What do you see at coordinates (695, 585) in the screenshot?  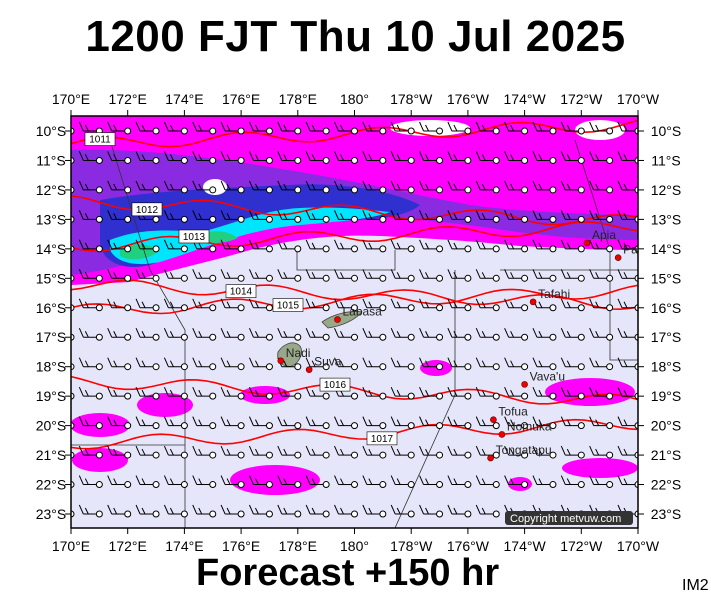 I see `image-tag: IM2` at bounding box center [695, 585].